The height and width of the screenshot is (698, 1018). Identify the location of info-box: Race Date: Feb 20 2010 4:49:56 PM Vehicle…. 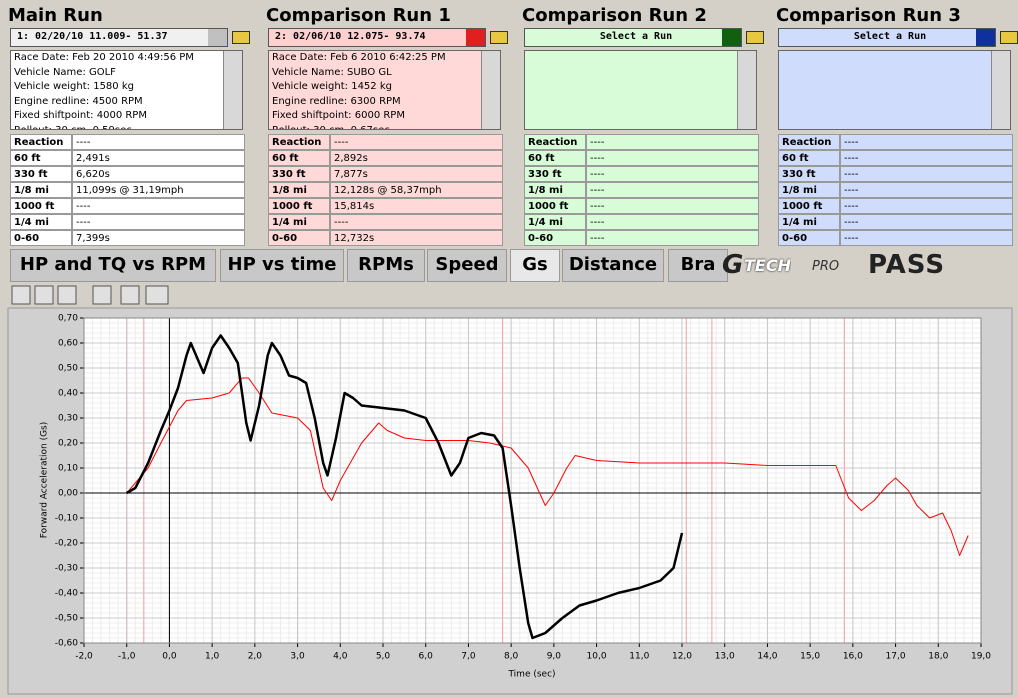
(126, 90).